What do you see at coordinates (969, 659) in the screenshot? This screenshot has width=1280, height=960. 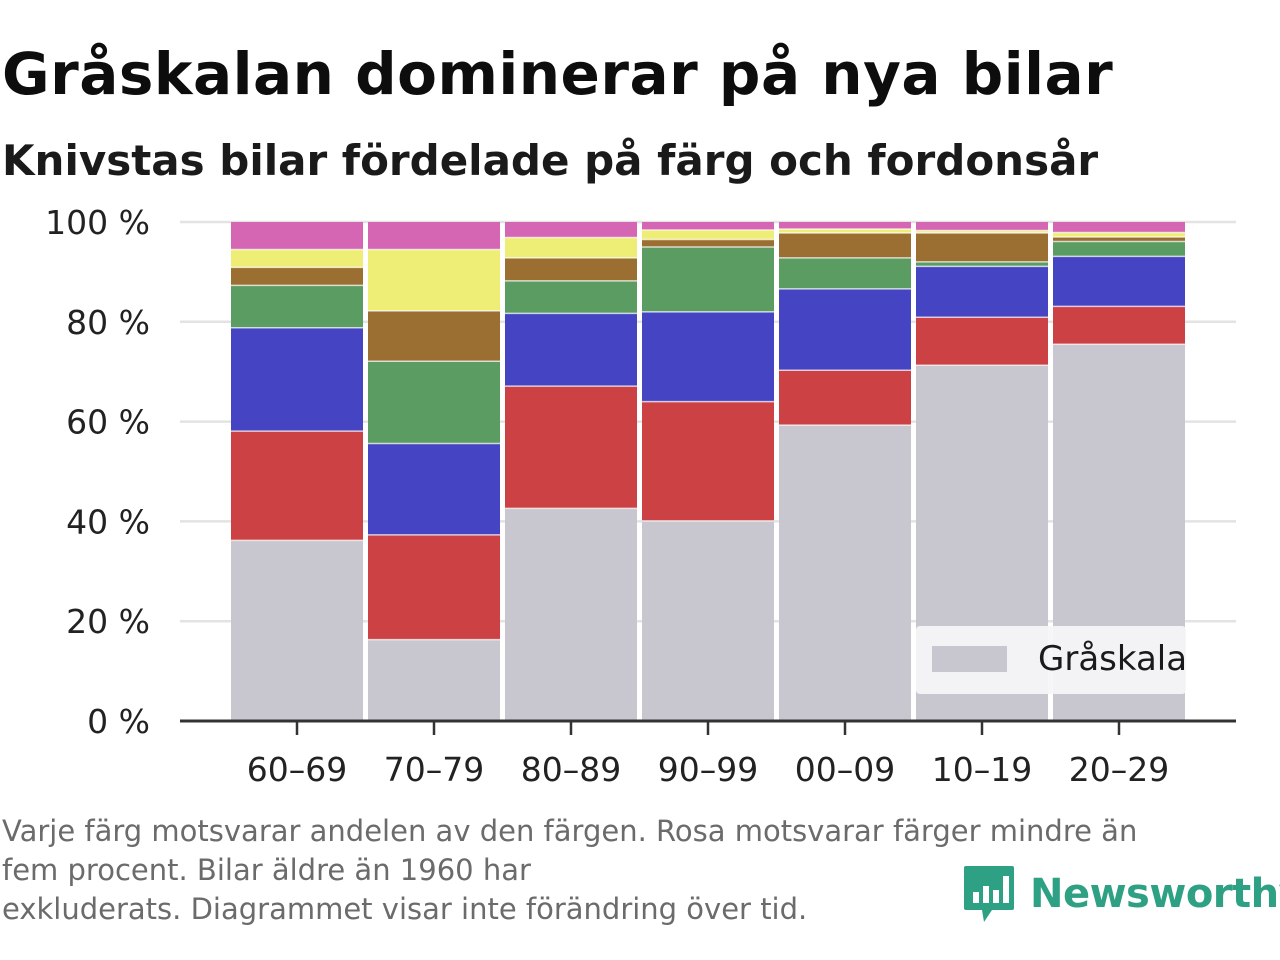 I see `legend-swatch` at bounding box center [969, 659].